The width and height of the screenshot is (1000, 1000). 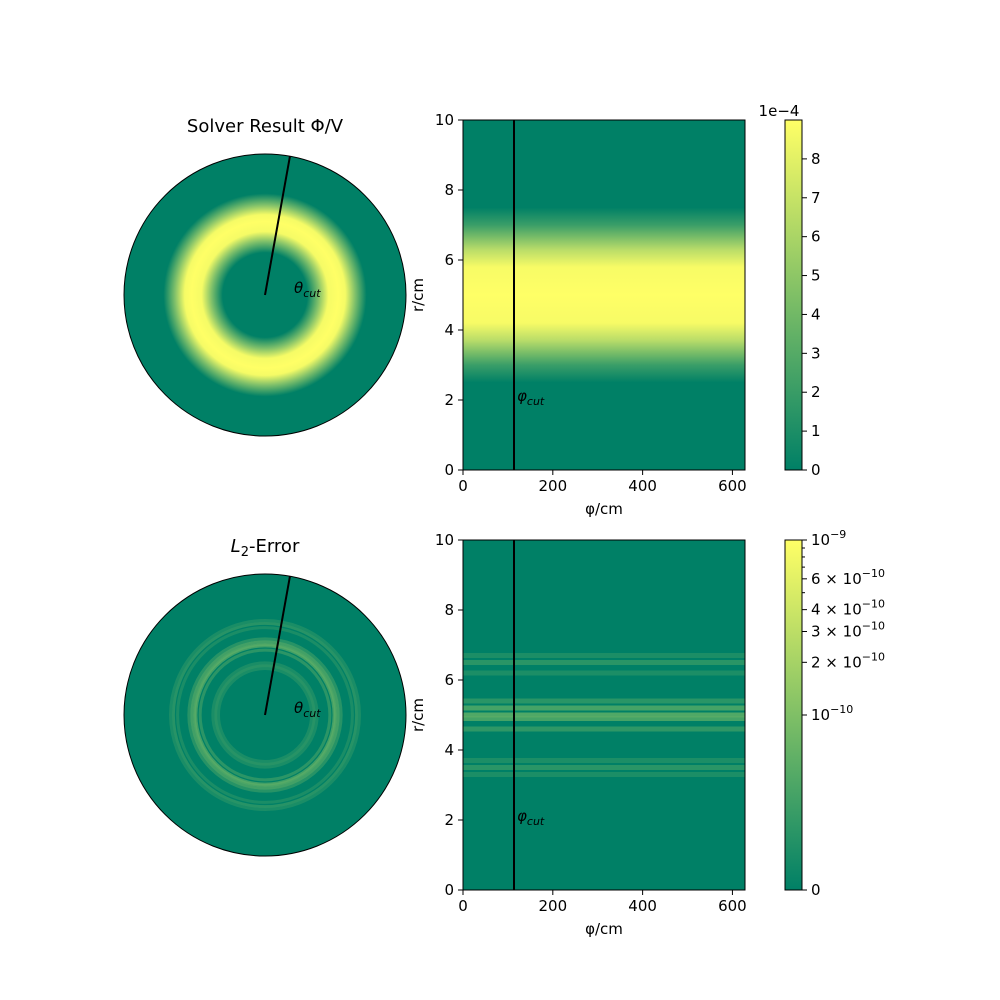 I want to click on bottom-x-tick-label: 600, so click(x=732, y=906).